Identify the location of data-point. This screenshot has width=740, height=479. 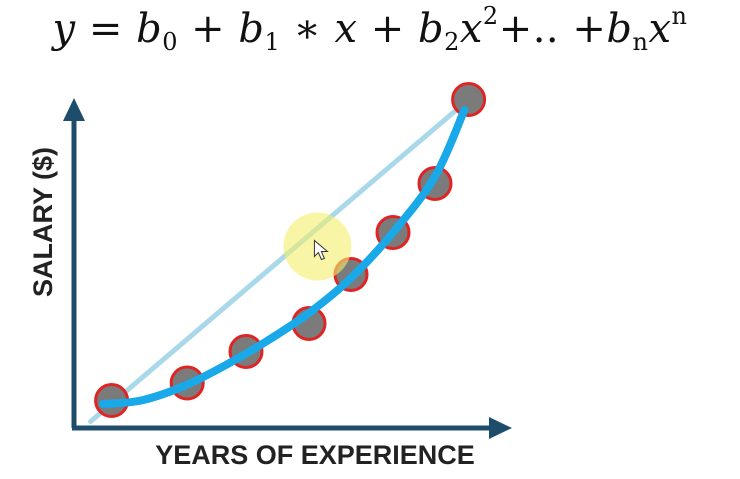
(469, 99).